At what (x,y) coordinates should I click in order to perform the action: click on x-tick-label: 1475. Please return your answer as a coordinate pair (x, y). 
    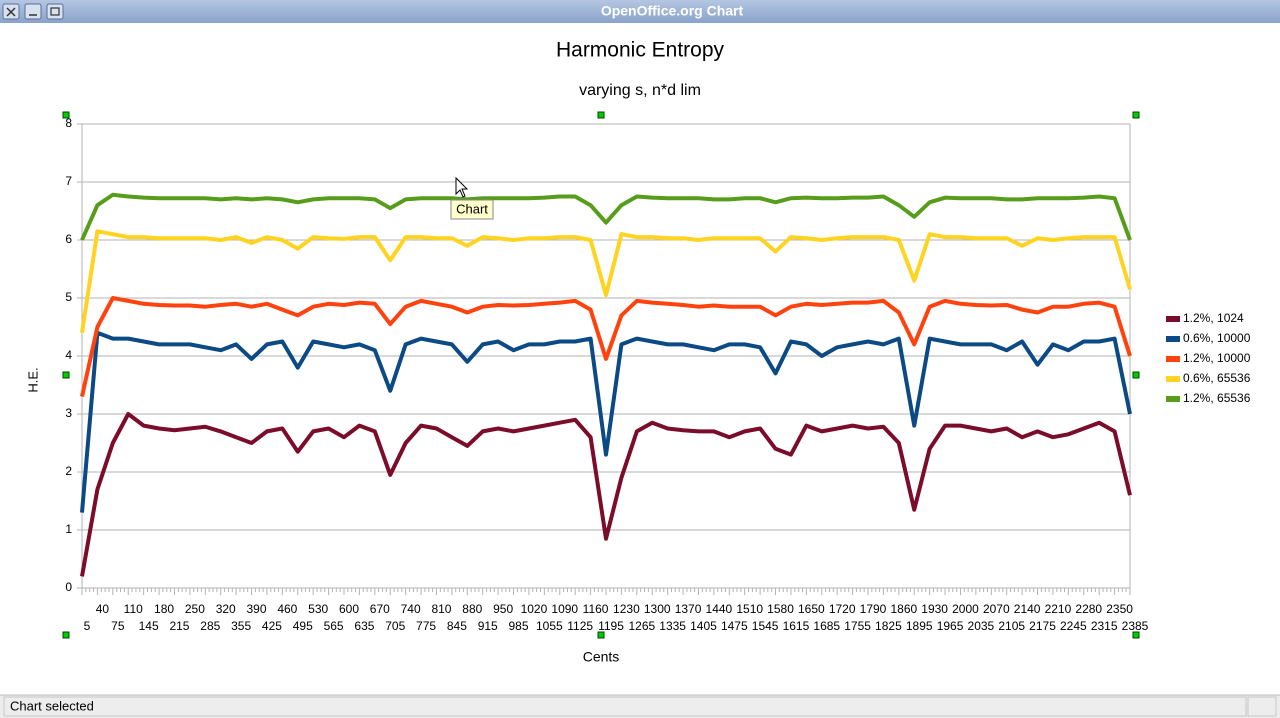
    Looking at the image, I should click on (734, 626).